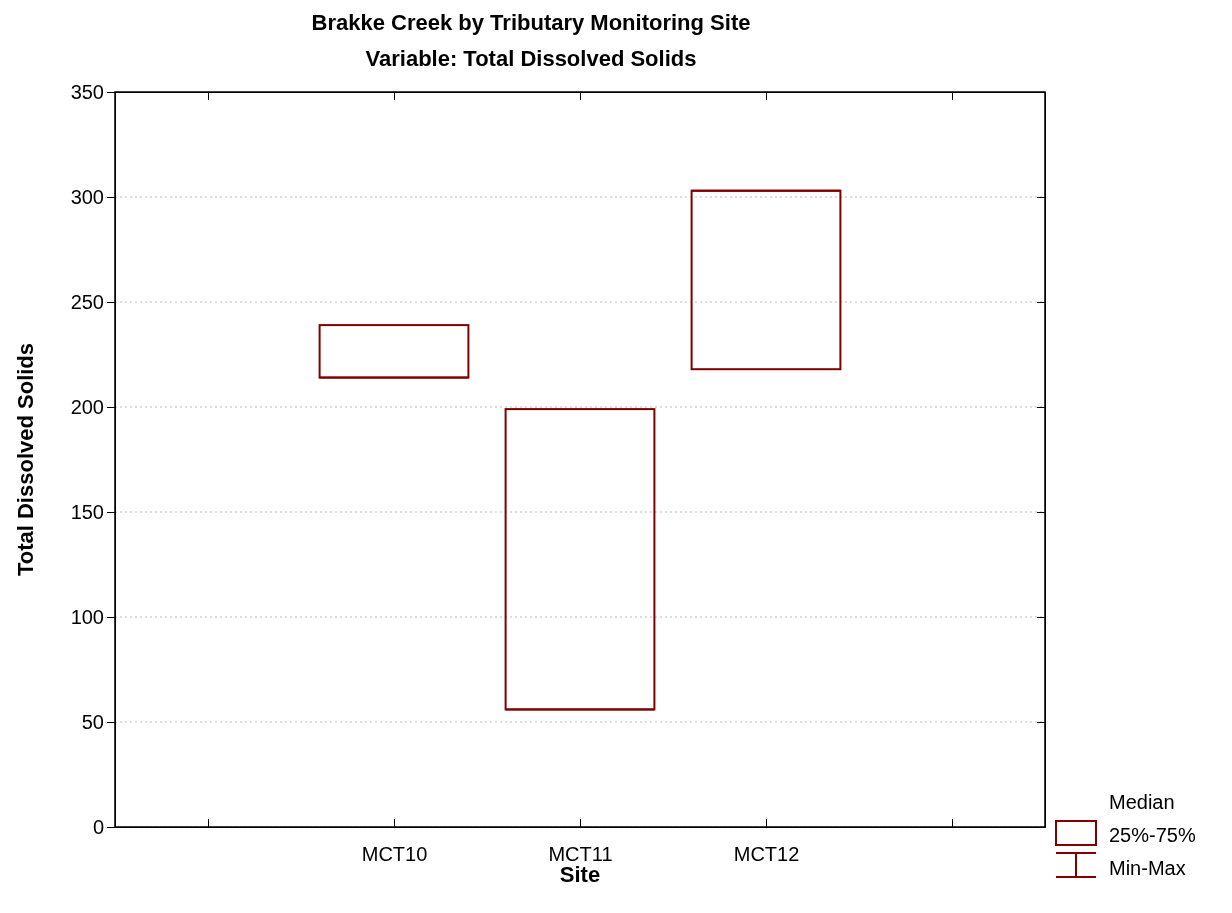 This screenshot has height=913, width=1232. Describe the element at coordinates (394, 854) in the screenshot. I see `x-tick-label: MCT10` at that location.